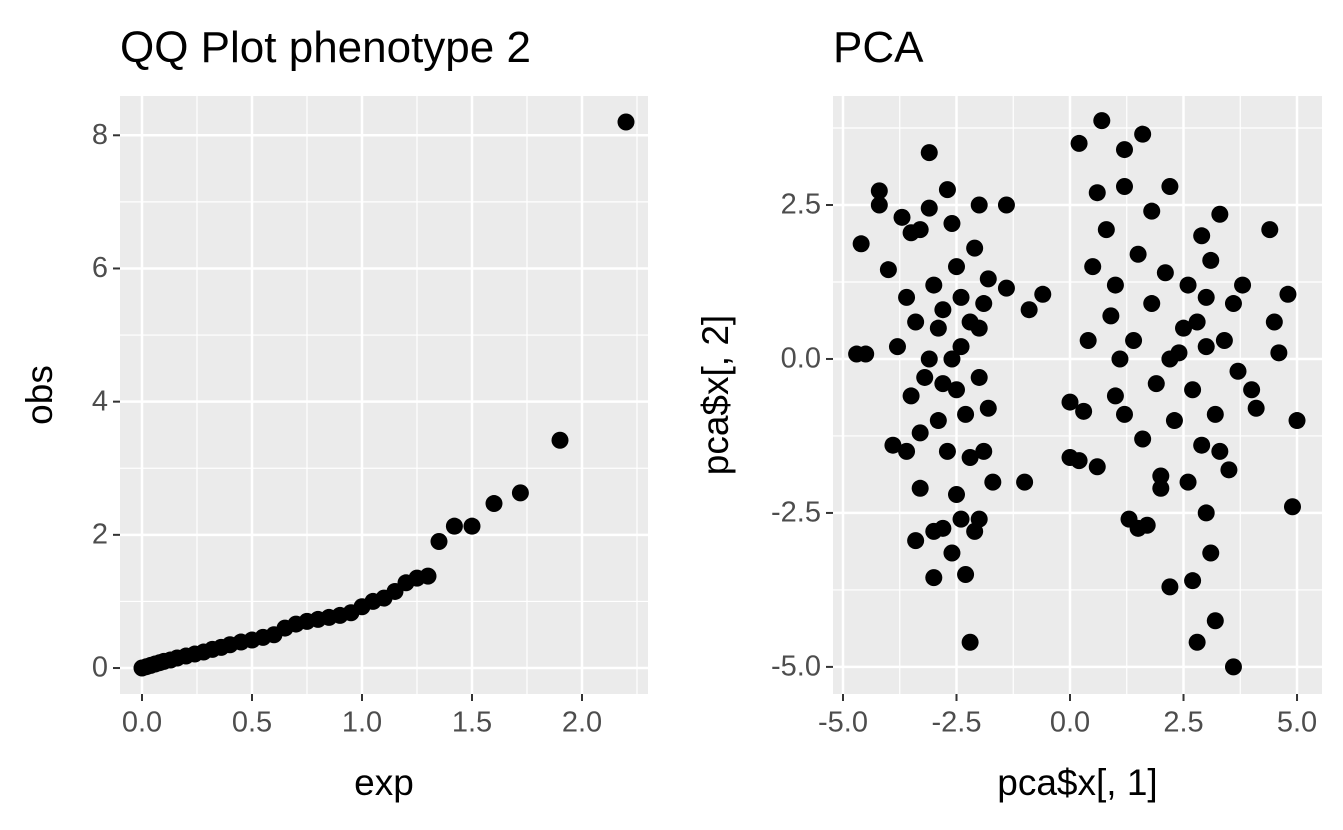  Describe the element at coordinates (39, 395) in the screenshot. I see `y-axis-title: obs` at that location.